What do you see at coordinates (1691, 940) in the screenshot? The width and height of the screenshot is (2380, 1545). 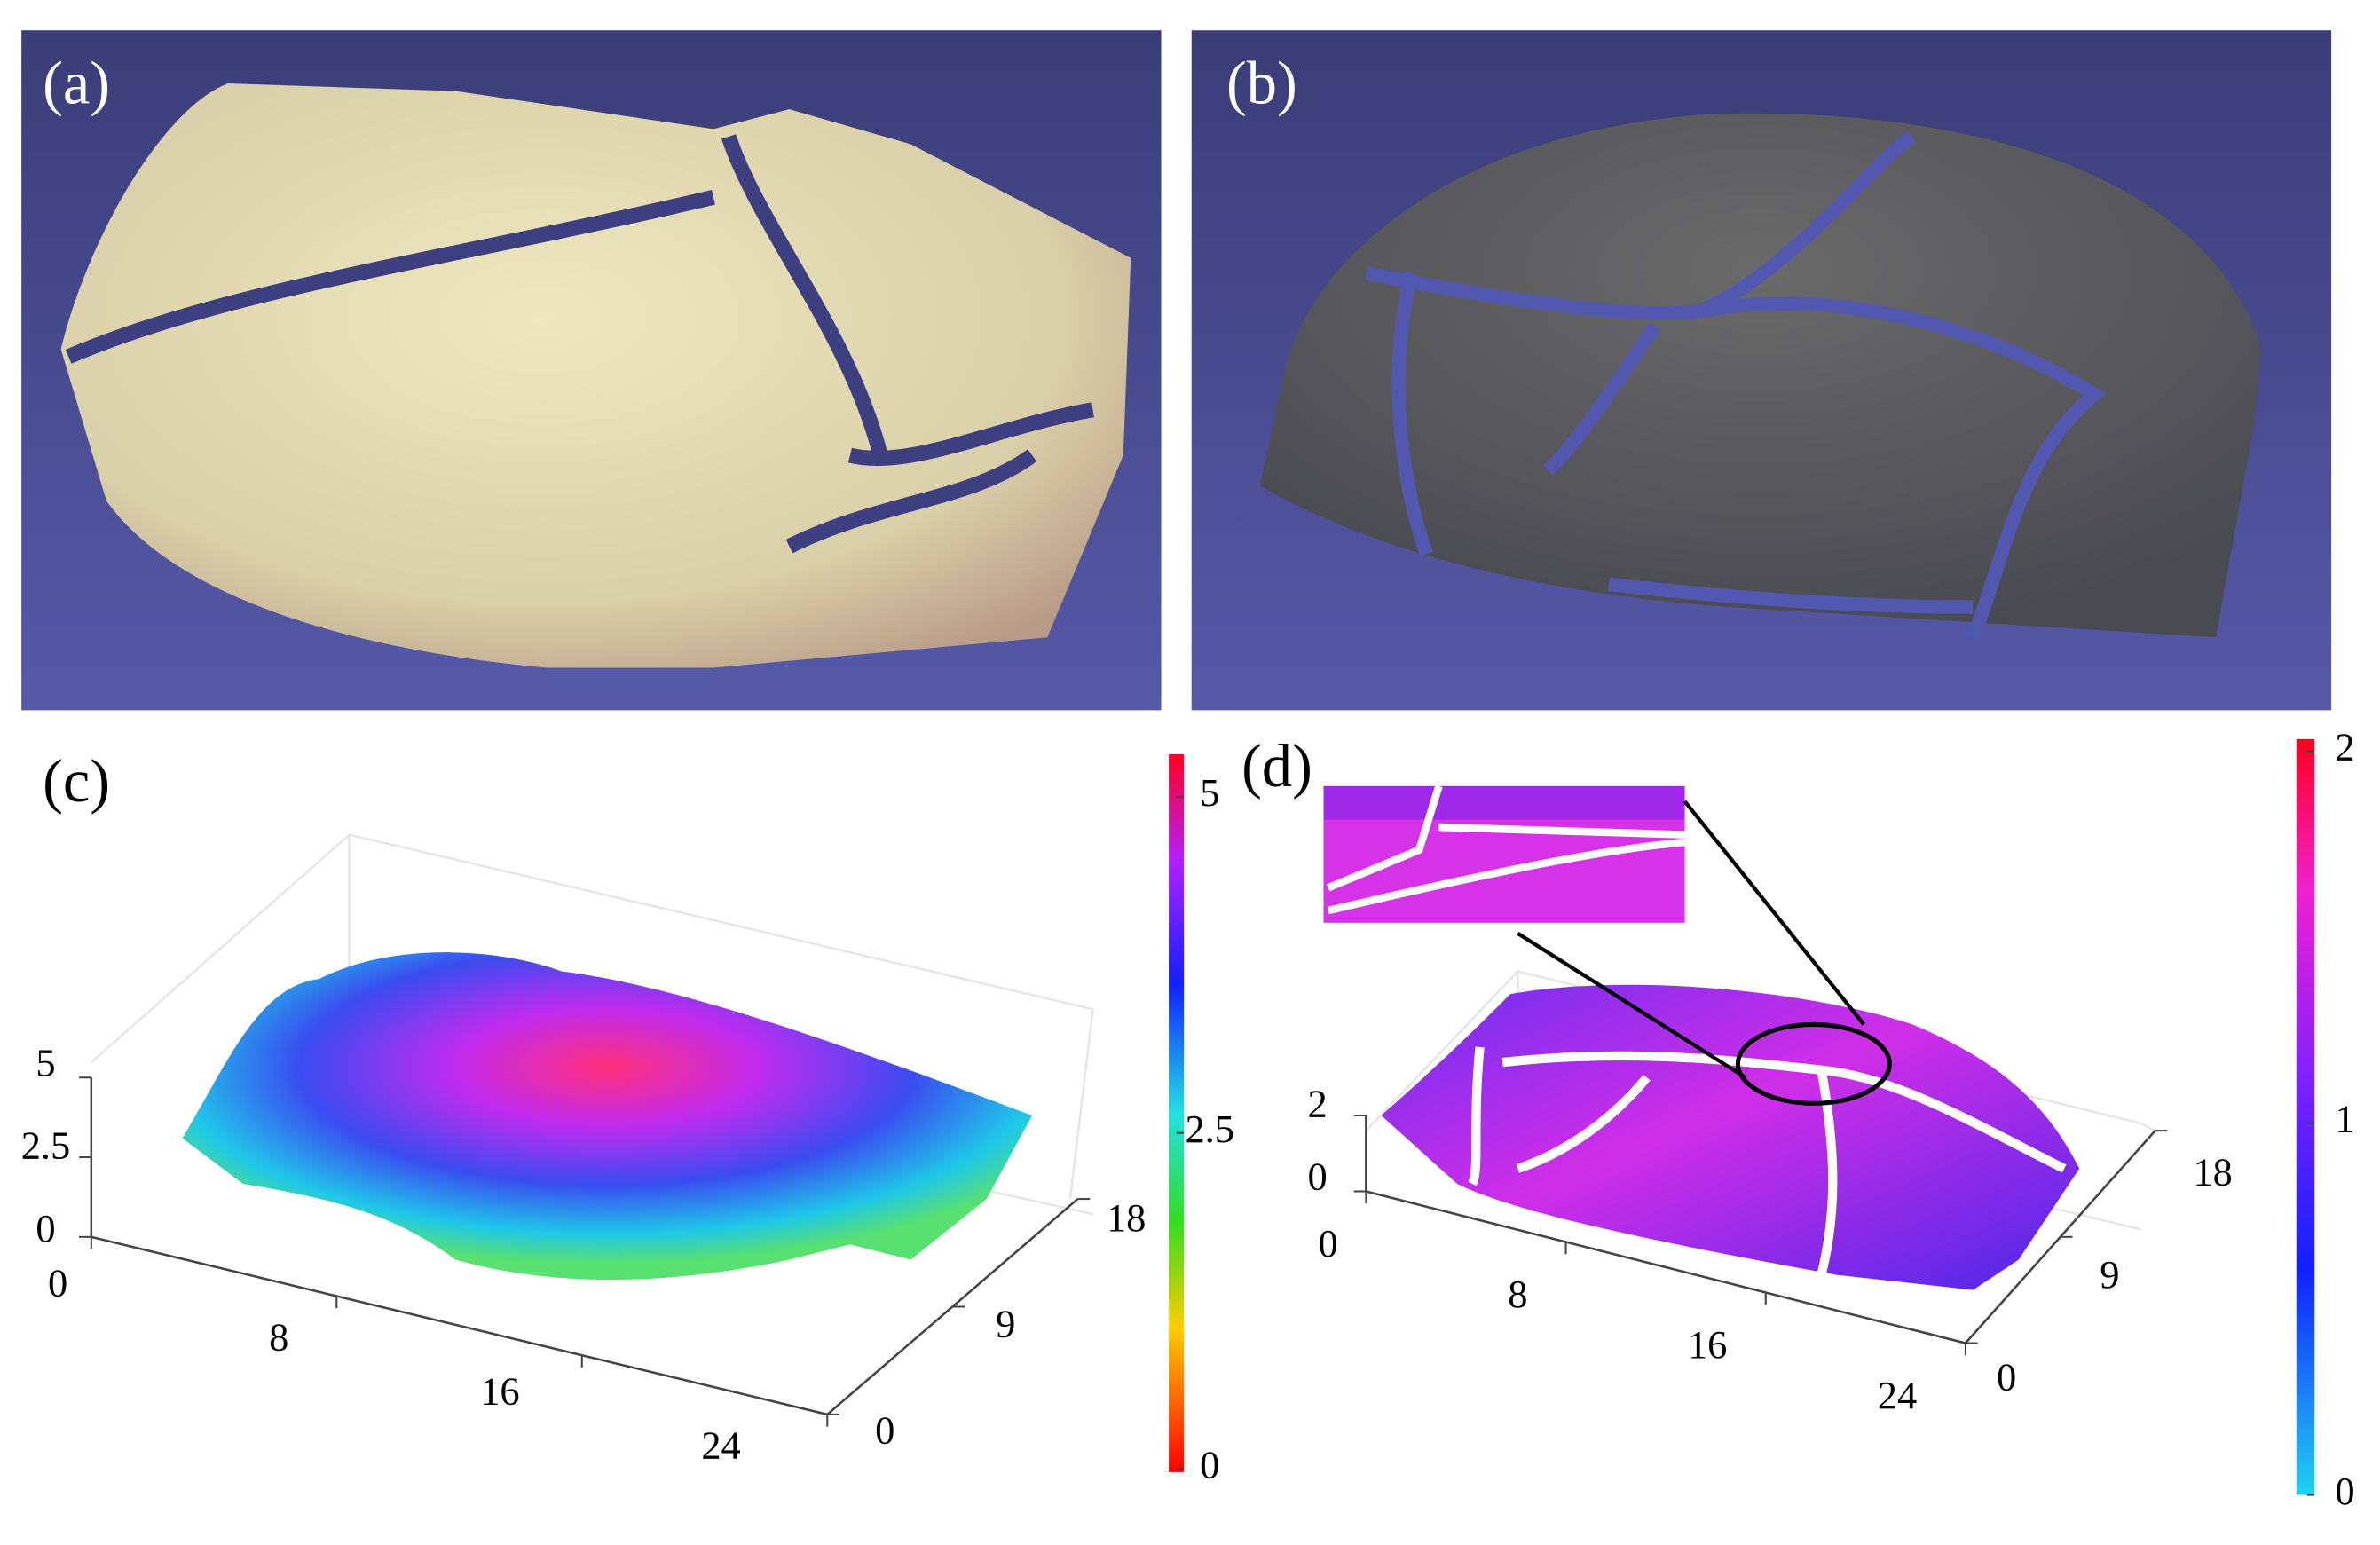 I see `zoom-connector` at bounding box center [1691, 940].